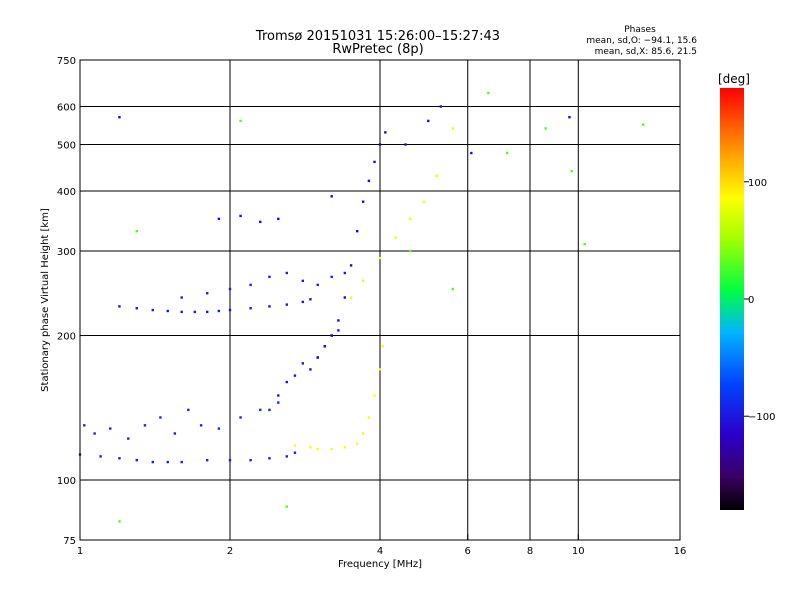 This screenshot has height=600, width=800. I want to click on y-tick-label: 200, so click(66, 337).